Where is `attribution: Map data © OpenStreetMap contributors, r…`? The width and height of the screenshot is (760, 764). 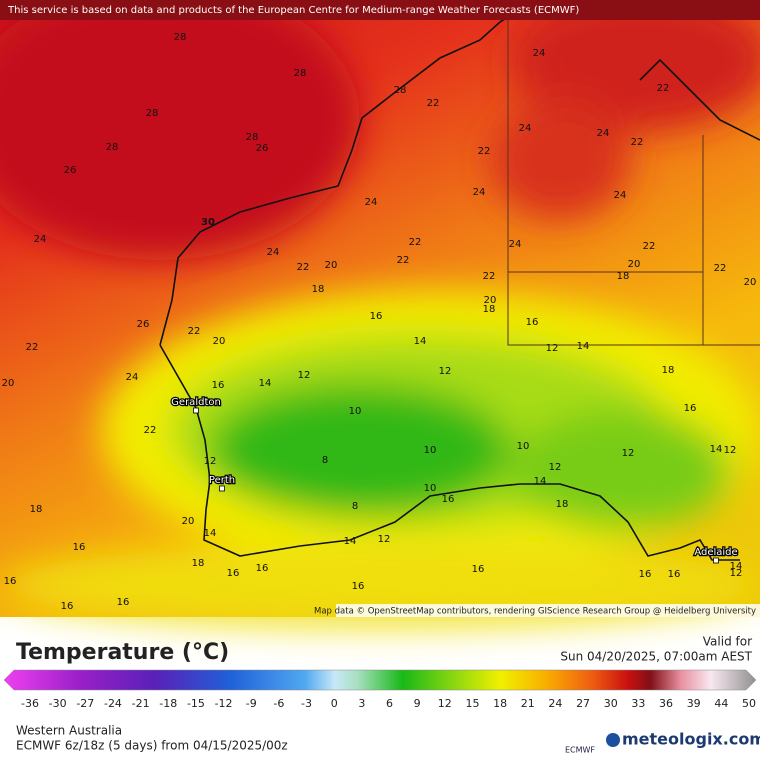
attribution: Map data © OpenStreetMap contributors, r… is located at coordinates (535, 612).